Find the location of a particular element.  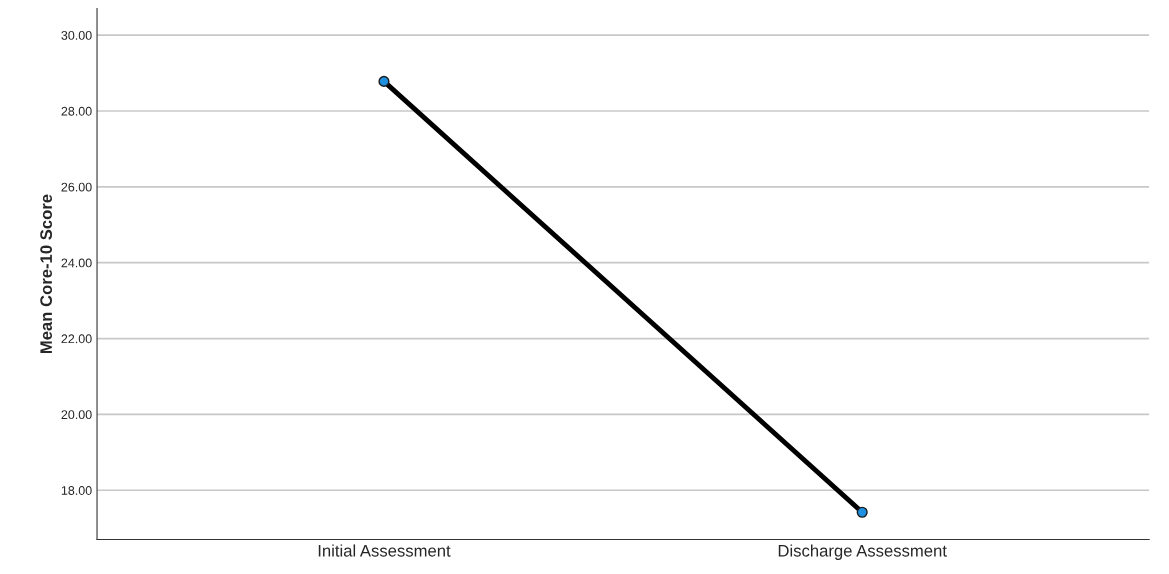

y-tick-label: 30.00 is located at coordinates (76, 35).